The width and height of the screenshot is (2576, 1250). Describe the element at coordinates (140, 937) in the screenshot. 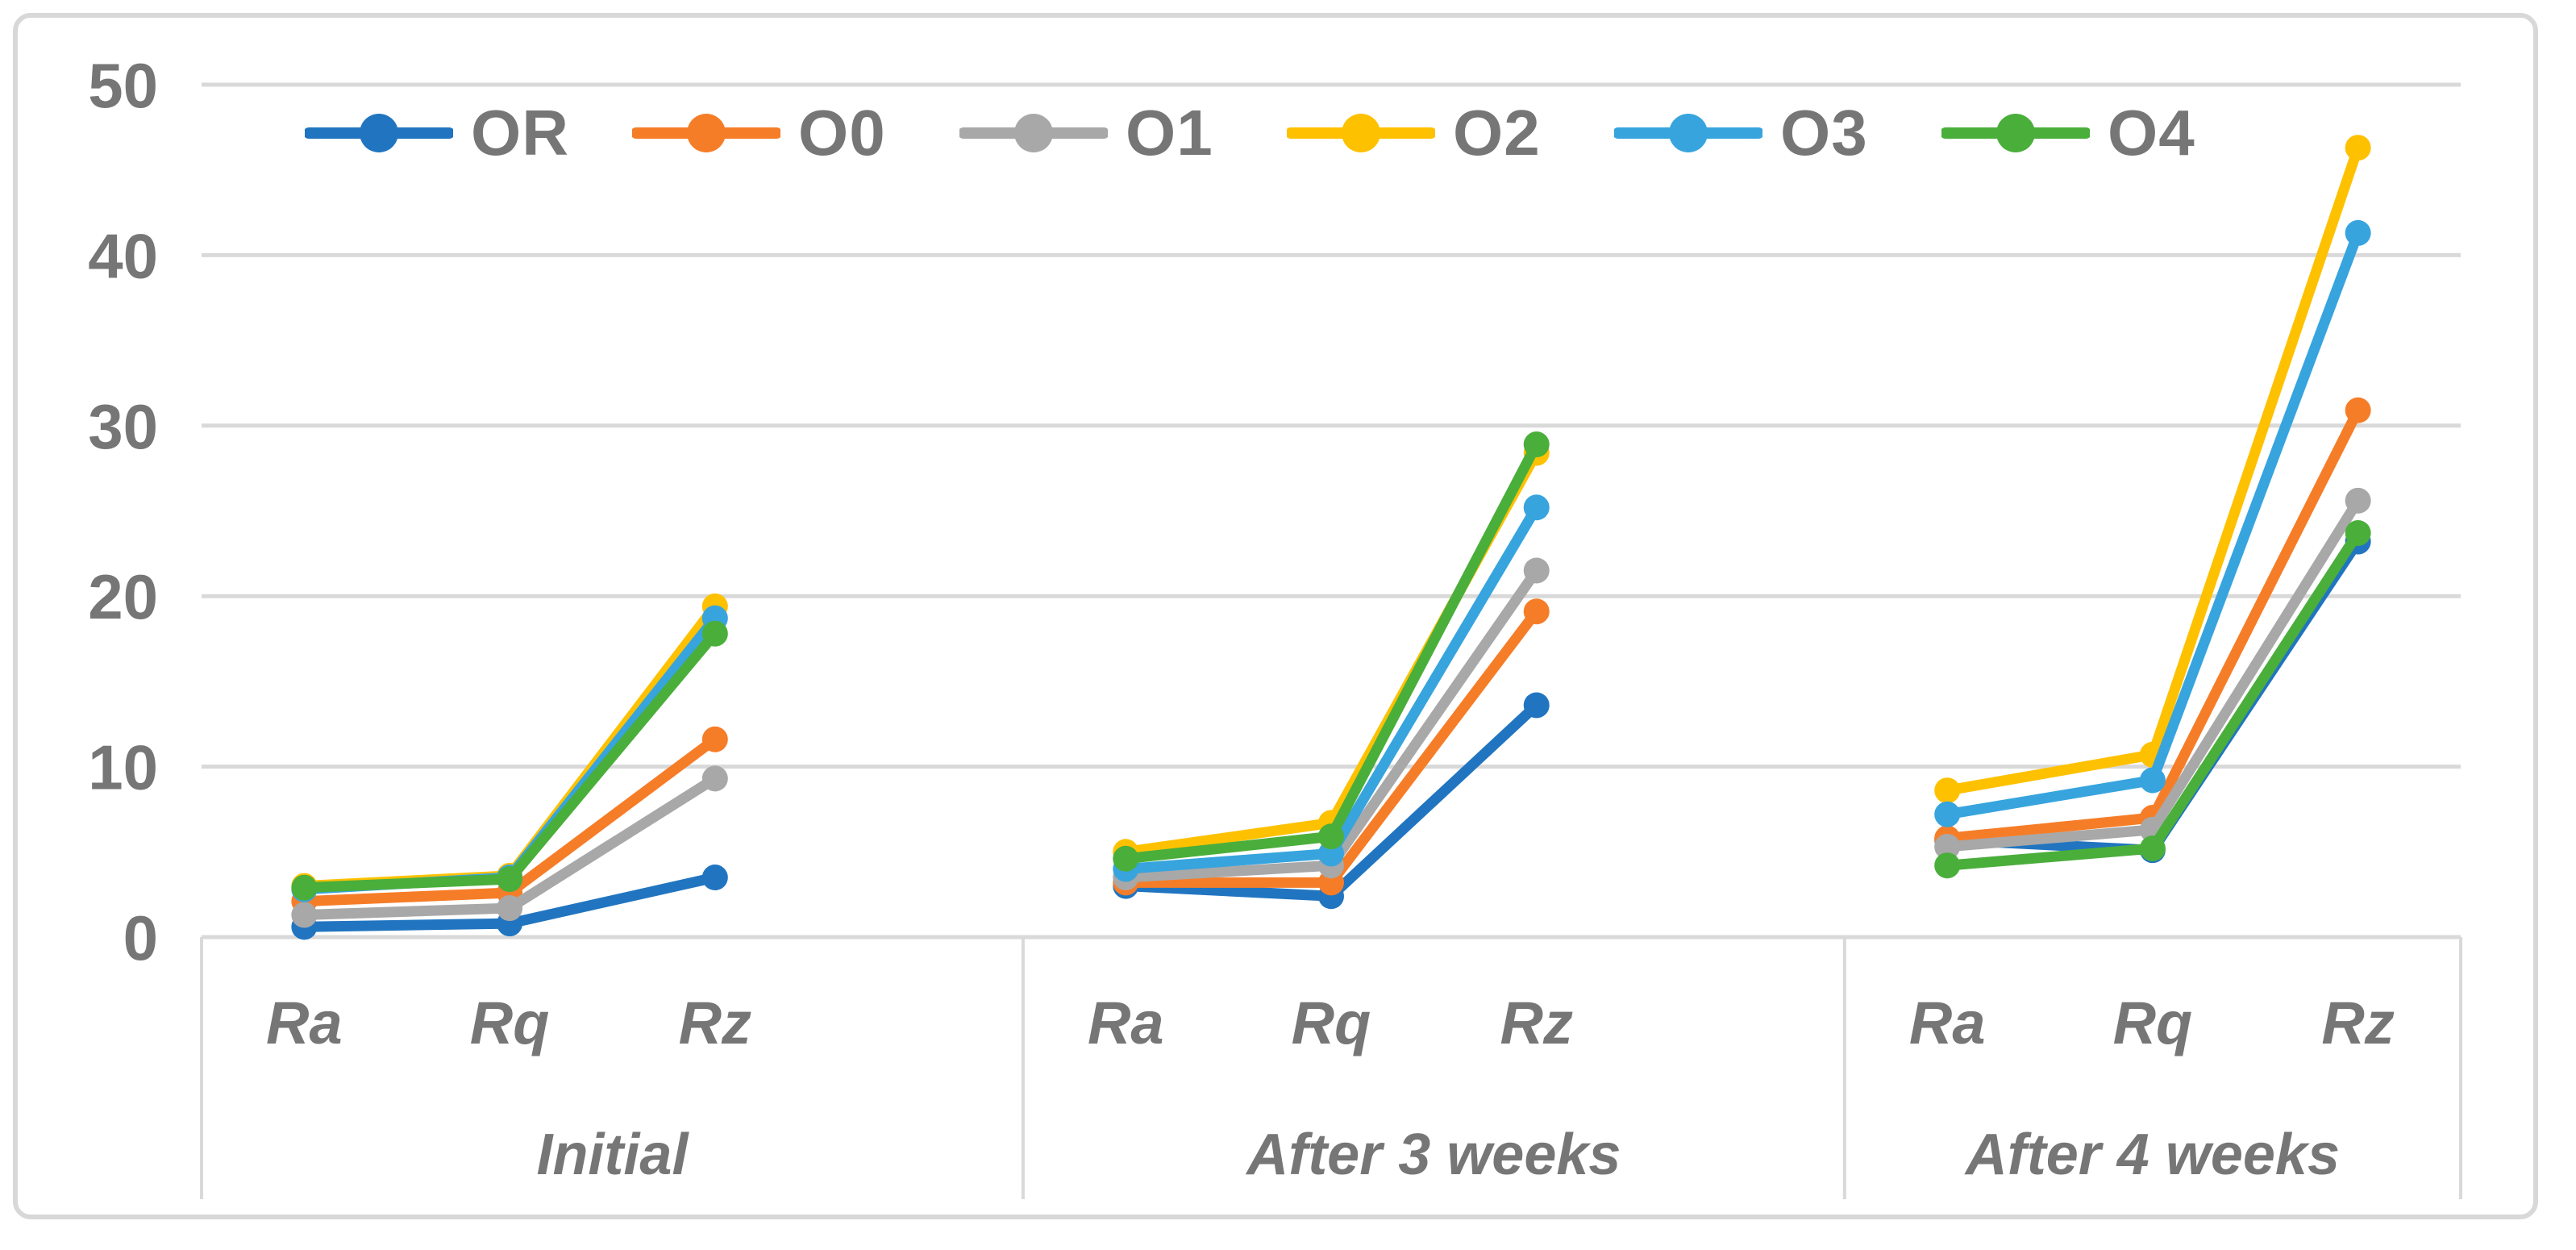

I see `y-tick-label: 0` at that location.